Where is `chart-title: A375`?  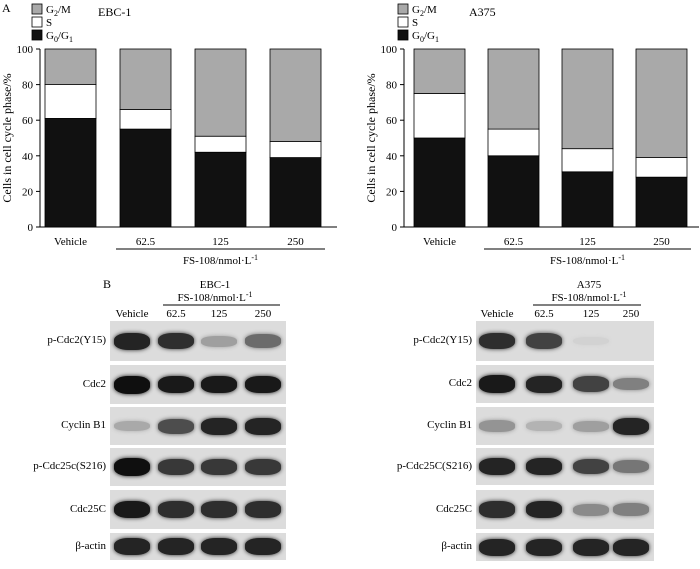
chart-title: A375 is located at coordinates (482, 12).